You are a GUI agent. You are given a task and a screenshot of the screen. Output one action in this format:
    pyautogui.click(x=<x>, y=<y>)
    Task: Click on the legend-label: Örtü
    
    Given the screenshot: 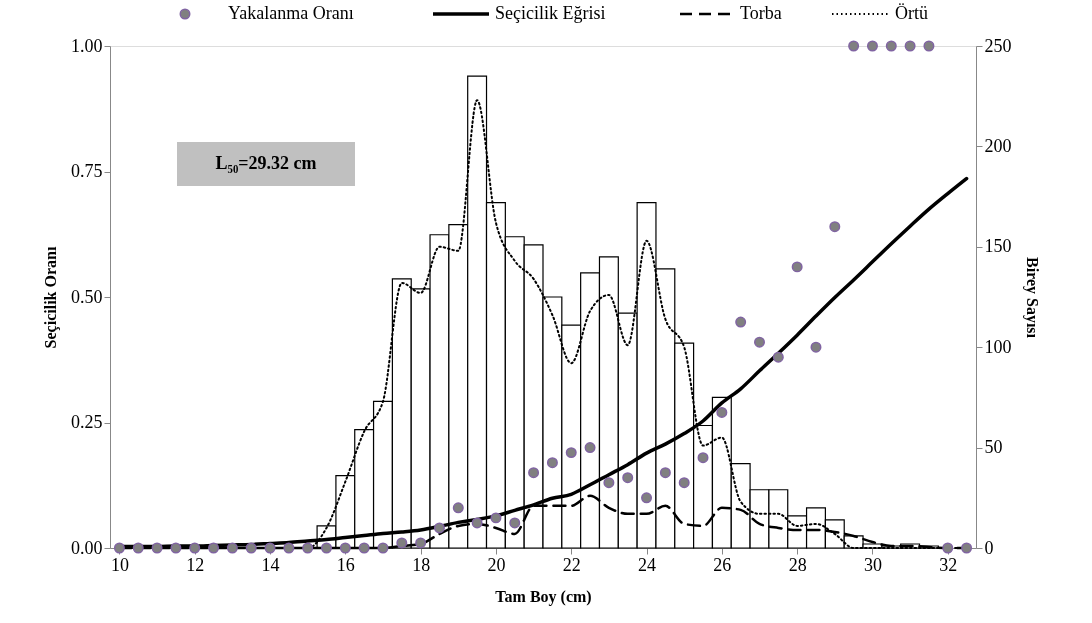 What is the action you would take?
    pyautogui.click(x=911, y=13)
    